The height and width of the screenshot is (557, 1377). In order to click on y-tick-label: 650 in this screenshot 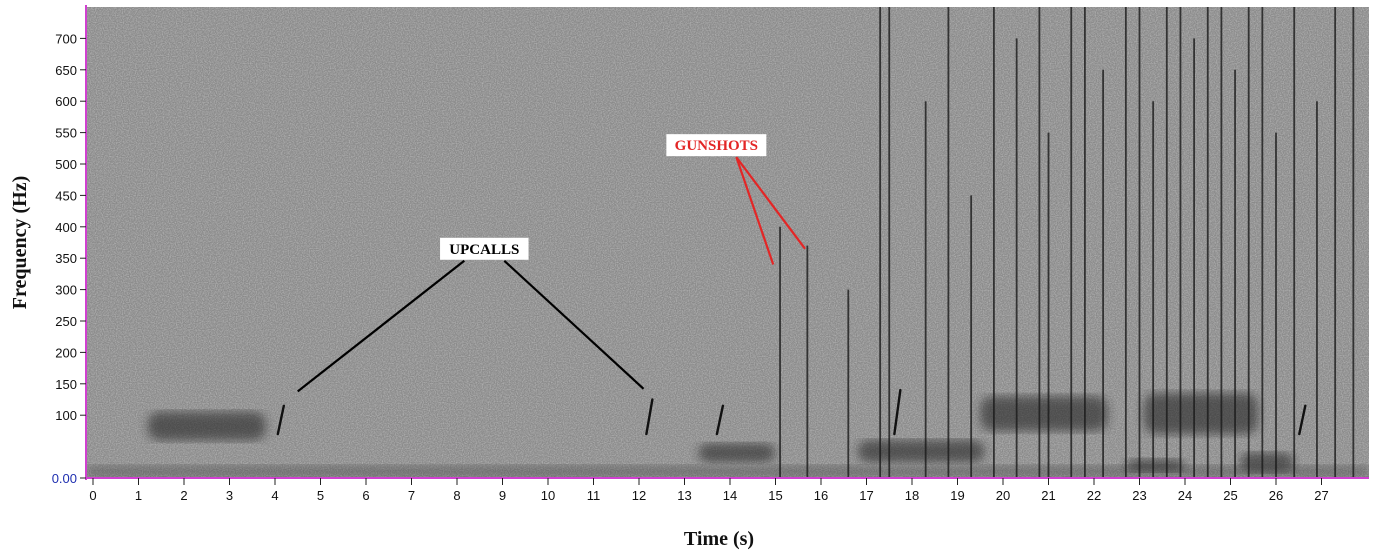, I will do `click(66, 70)`.